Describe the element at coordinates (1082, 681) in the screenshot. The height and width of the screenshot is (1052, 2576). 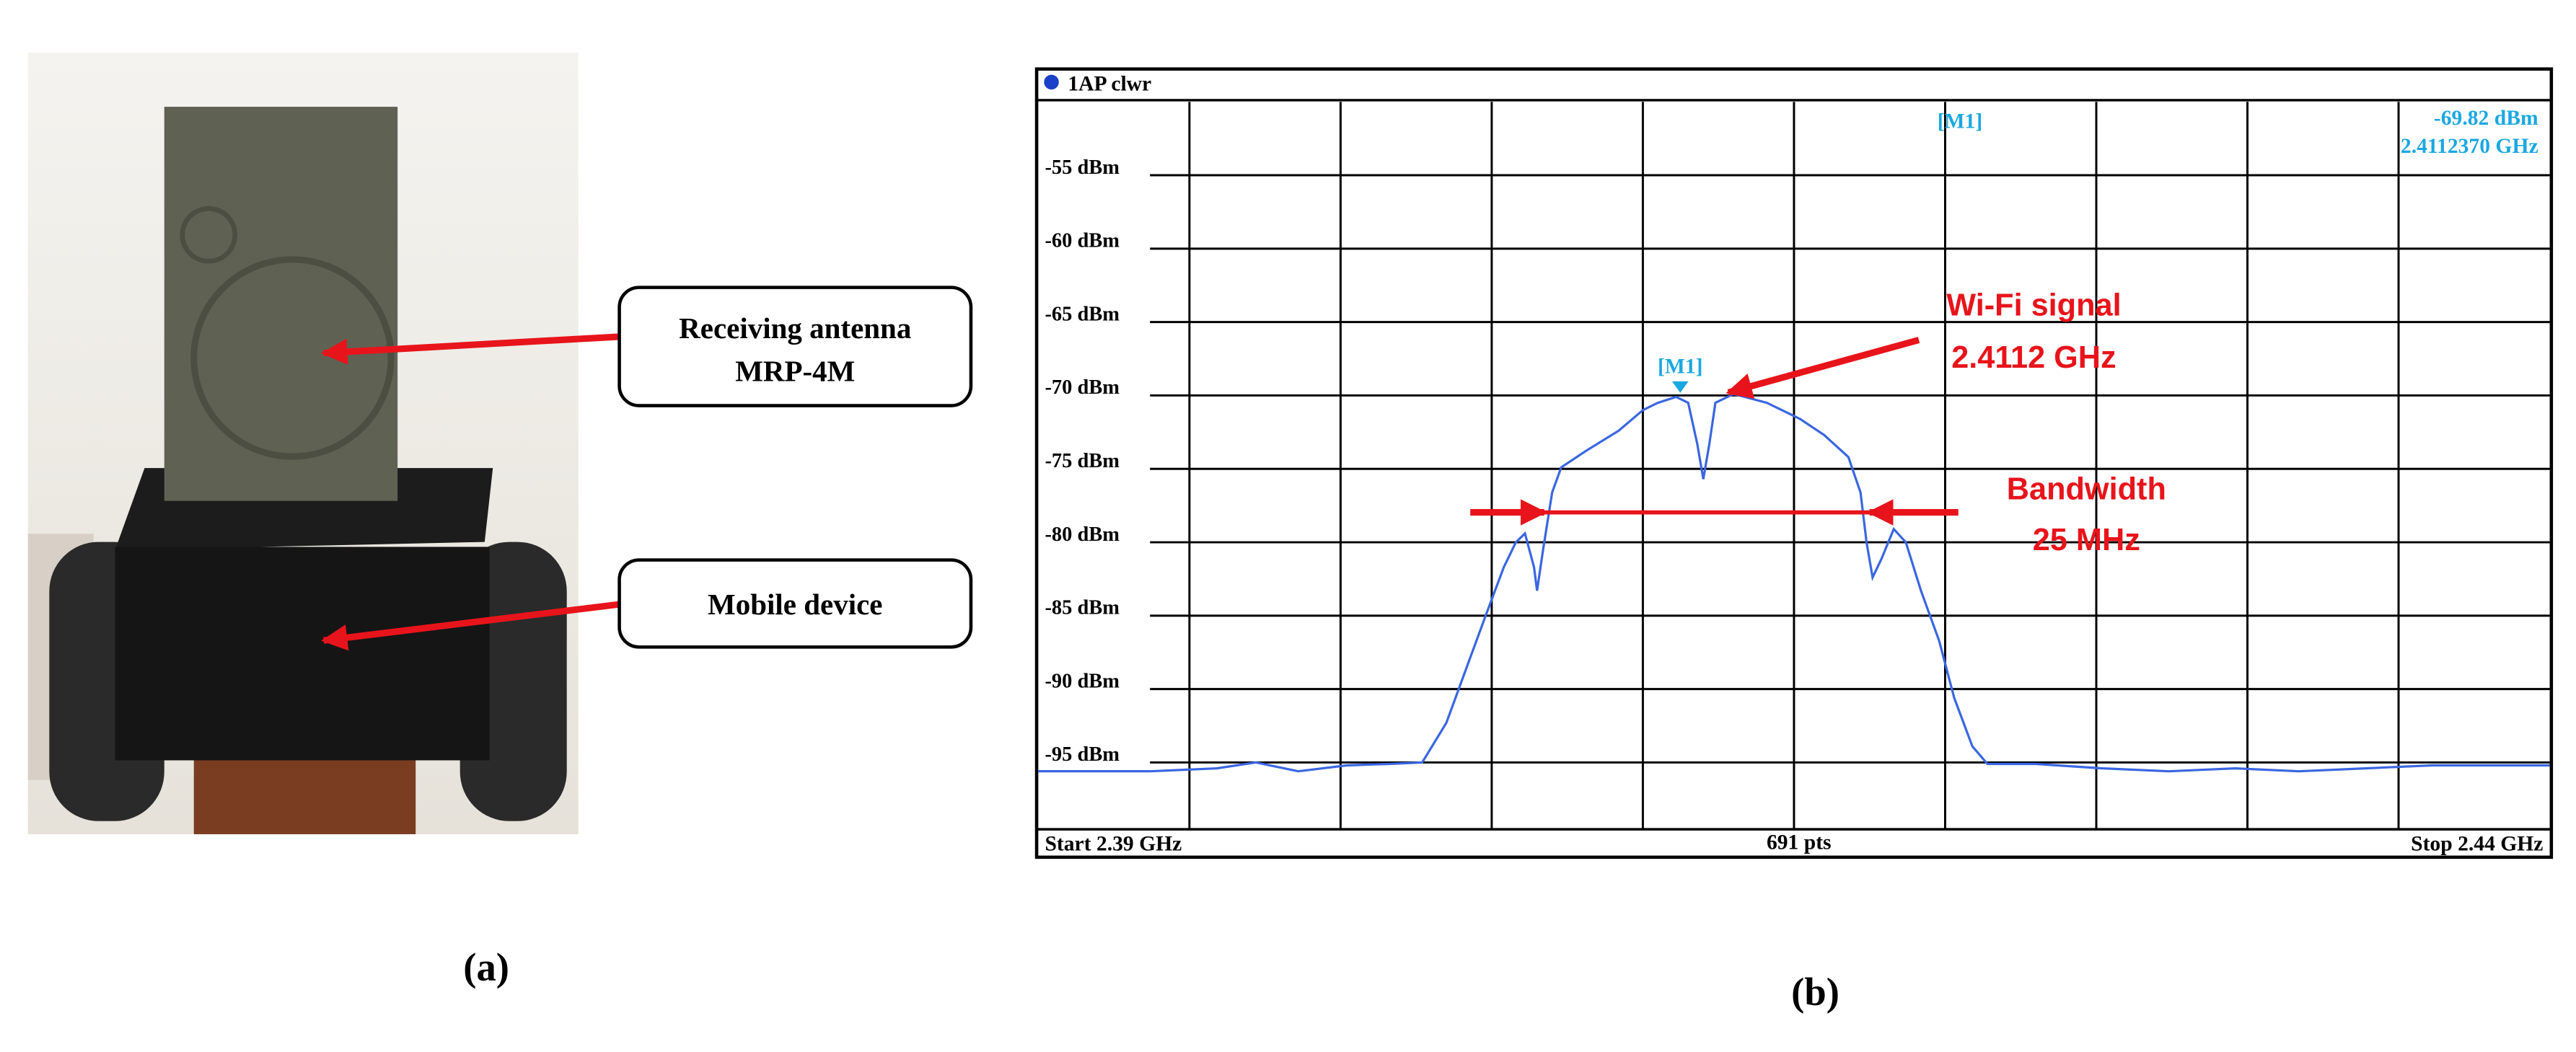
I see `y-tick-label: -90 dBm` at that location.